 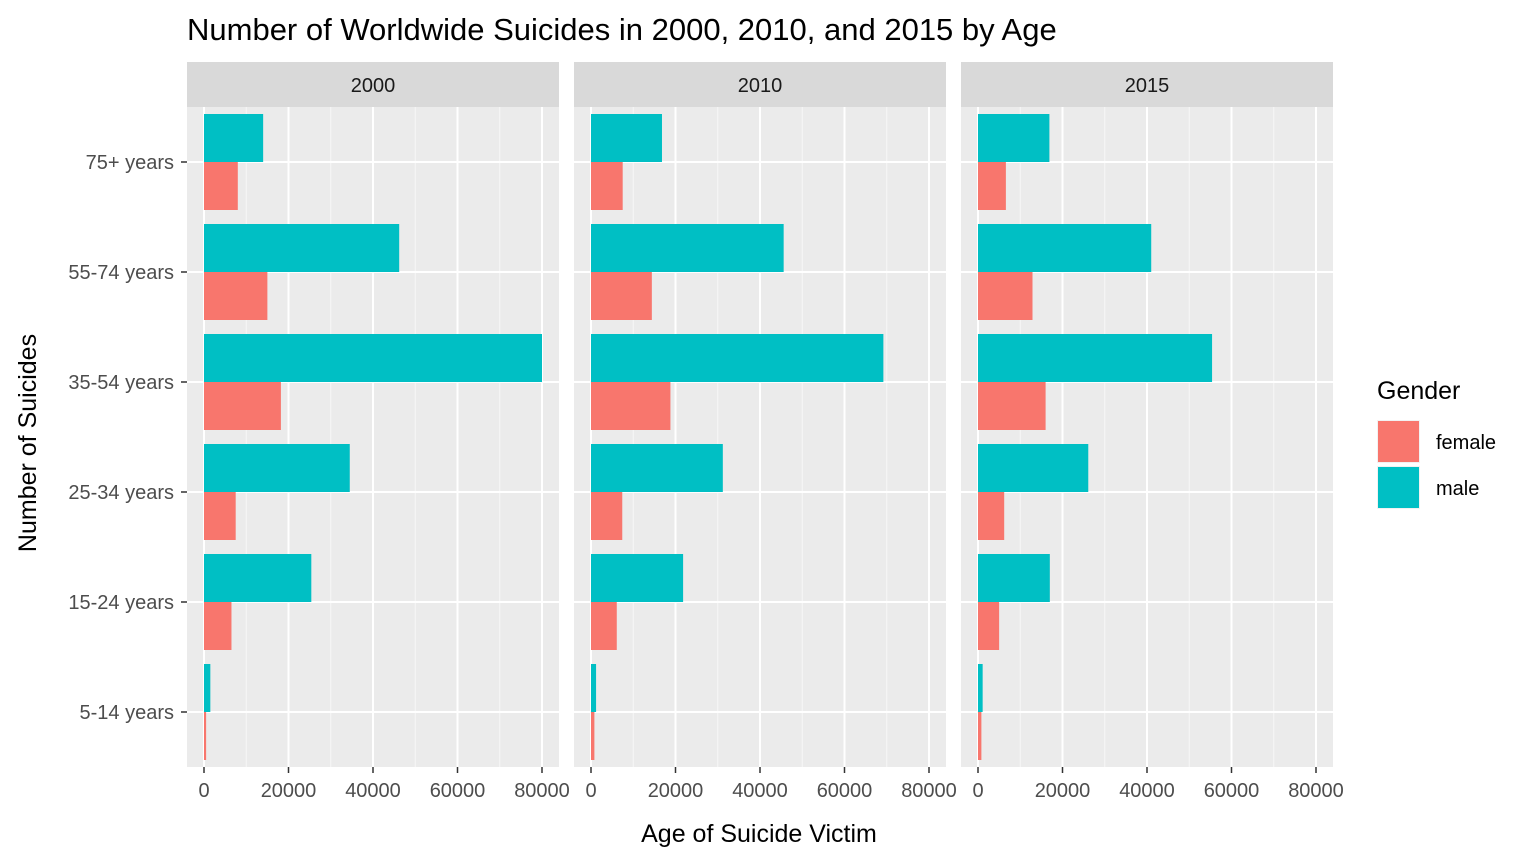 What do you see at coordinates (759, 834) in the screenshot?
I see `x-axis-title: Age of Suicide Victim` at bounding box center [759, 834].